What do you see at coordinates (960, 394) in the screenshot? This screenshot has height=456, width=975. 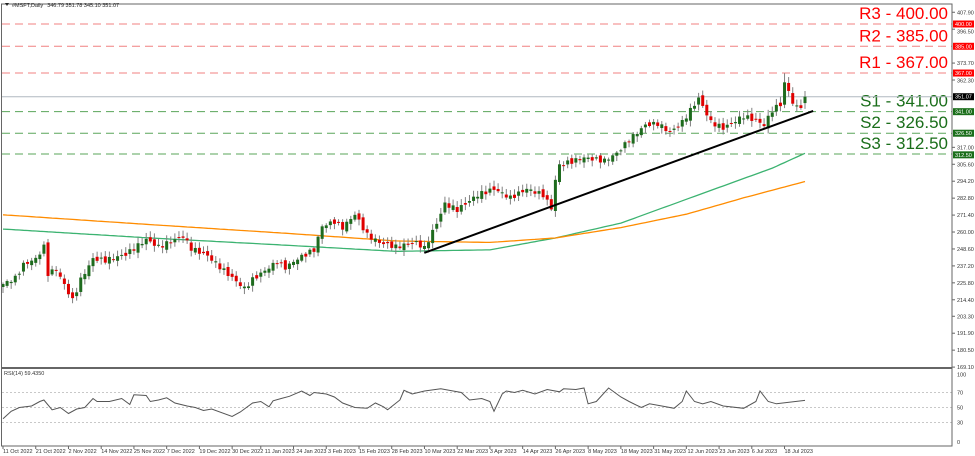 I see `rsi-y-tick-label: 70` at bounding box center [960, 394].